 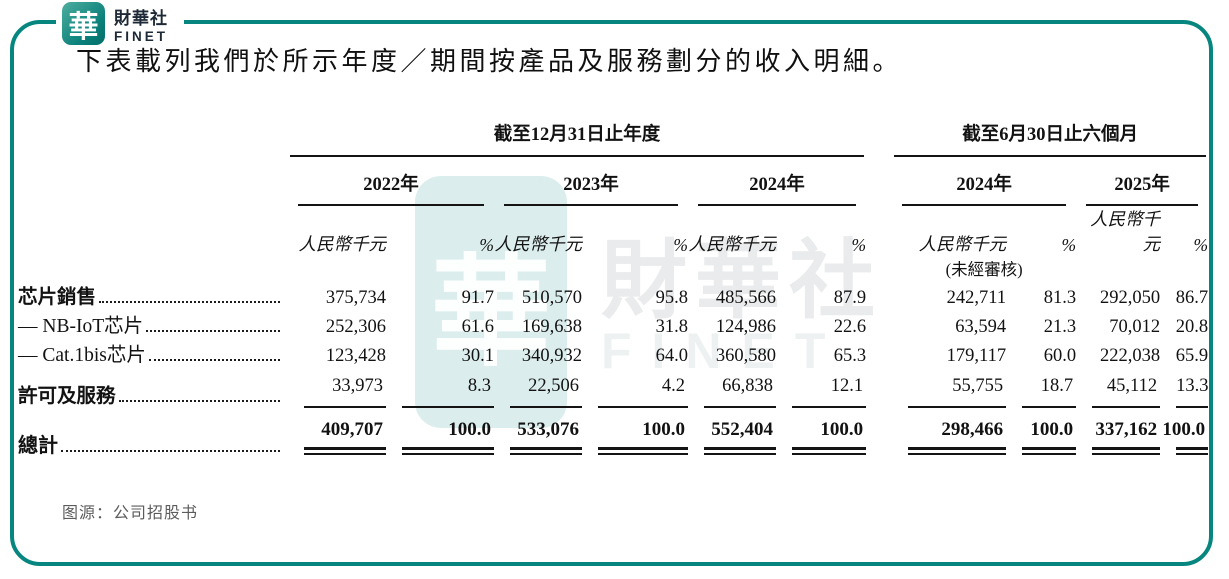 What do you see at coordinates (337, 433) in the screenshot?
I see `total-value-cell: 409,707` at bounding box center [337, 433].